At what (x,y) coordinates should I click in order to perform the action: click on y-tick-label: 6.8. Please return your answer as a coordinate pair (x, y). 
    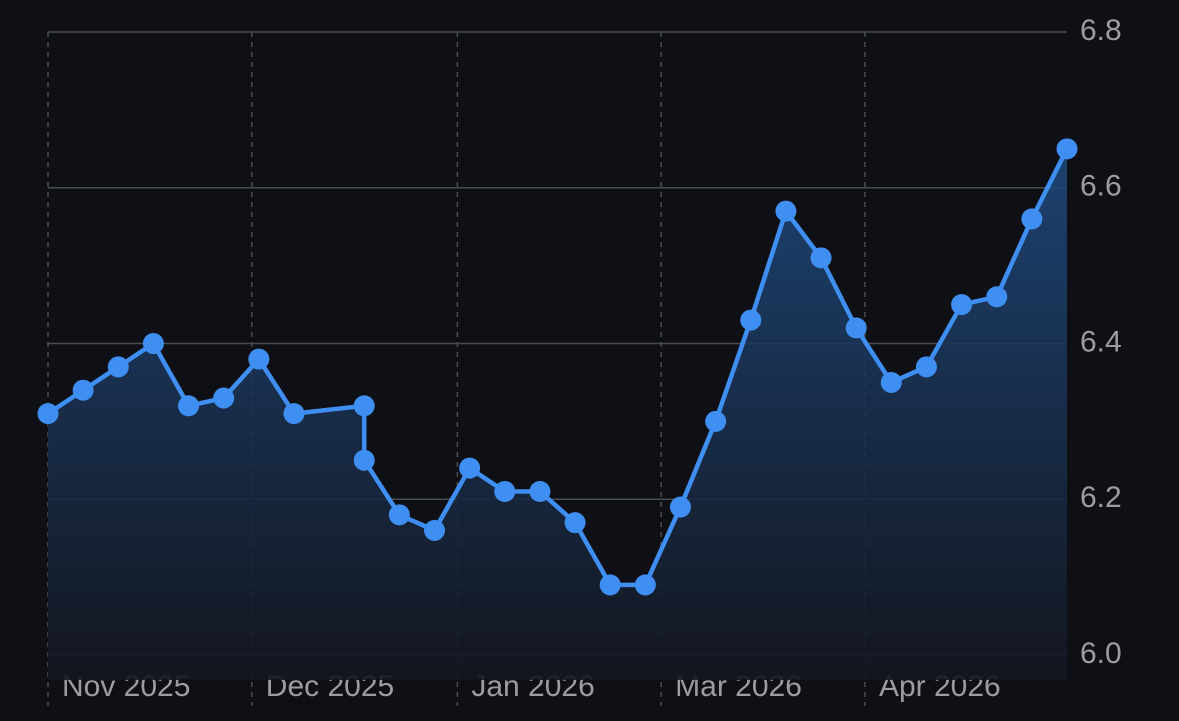
    Looking at the image, I should click on (1101, 30).